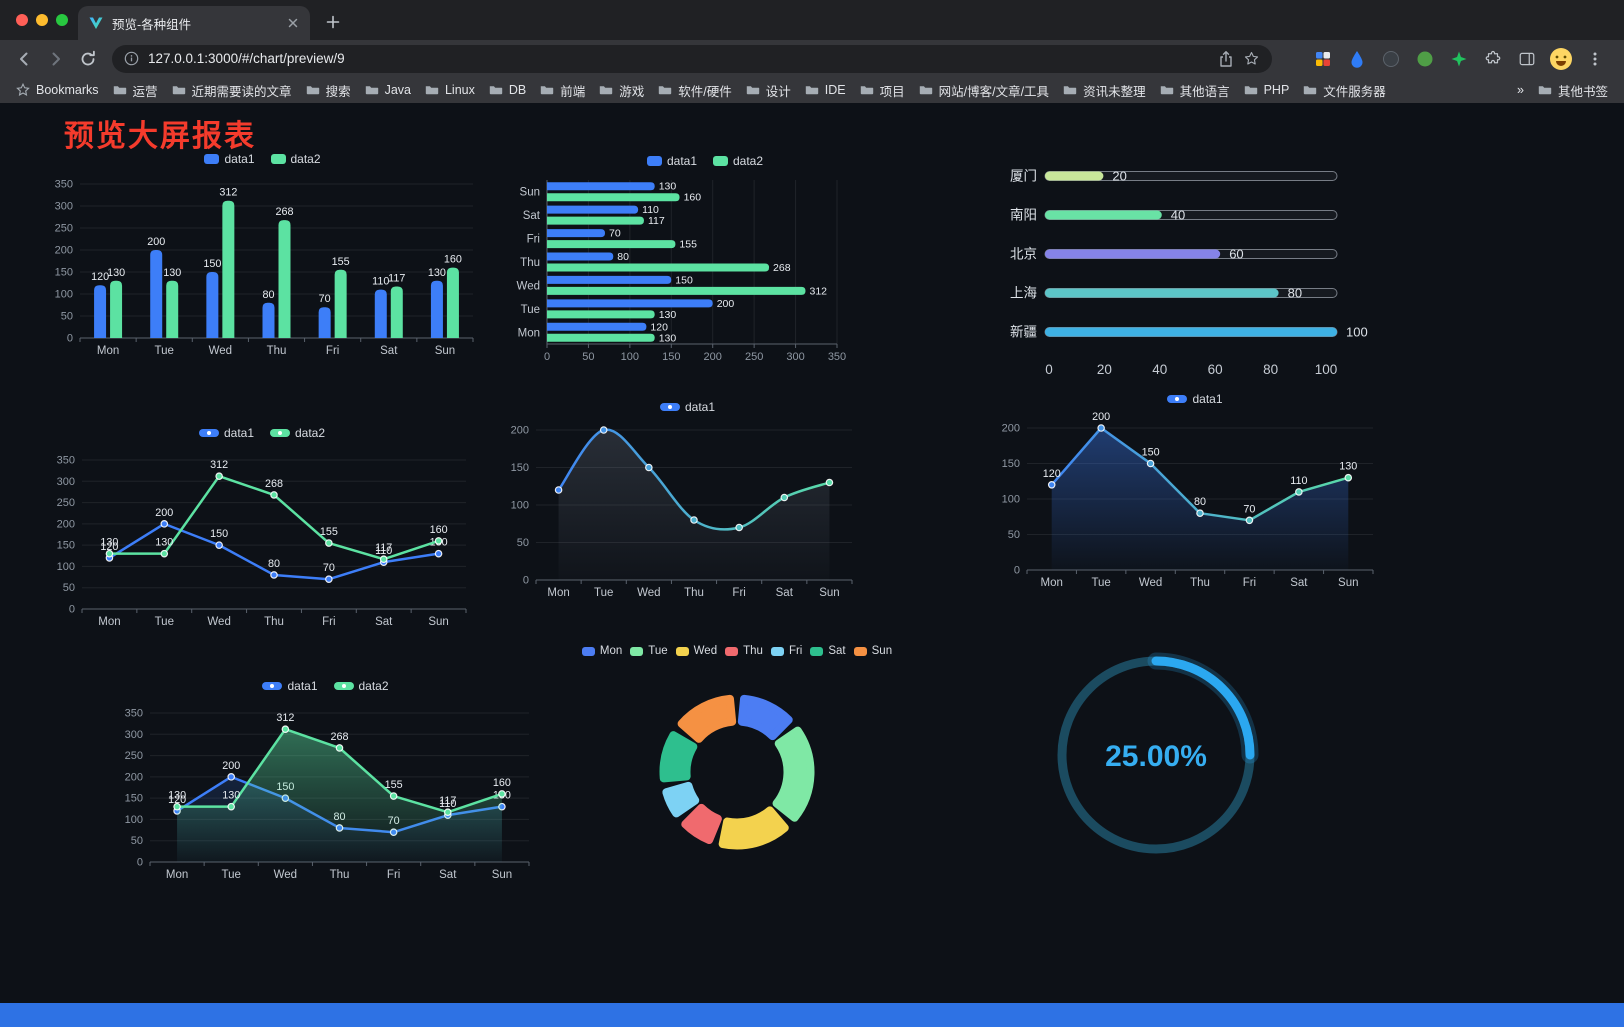 The height and width of the screenshot is (1027, 1624). Describe the element at coordinates (388, 90) in the screenshot. I see `bookmark-item: Java` at that location.